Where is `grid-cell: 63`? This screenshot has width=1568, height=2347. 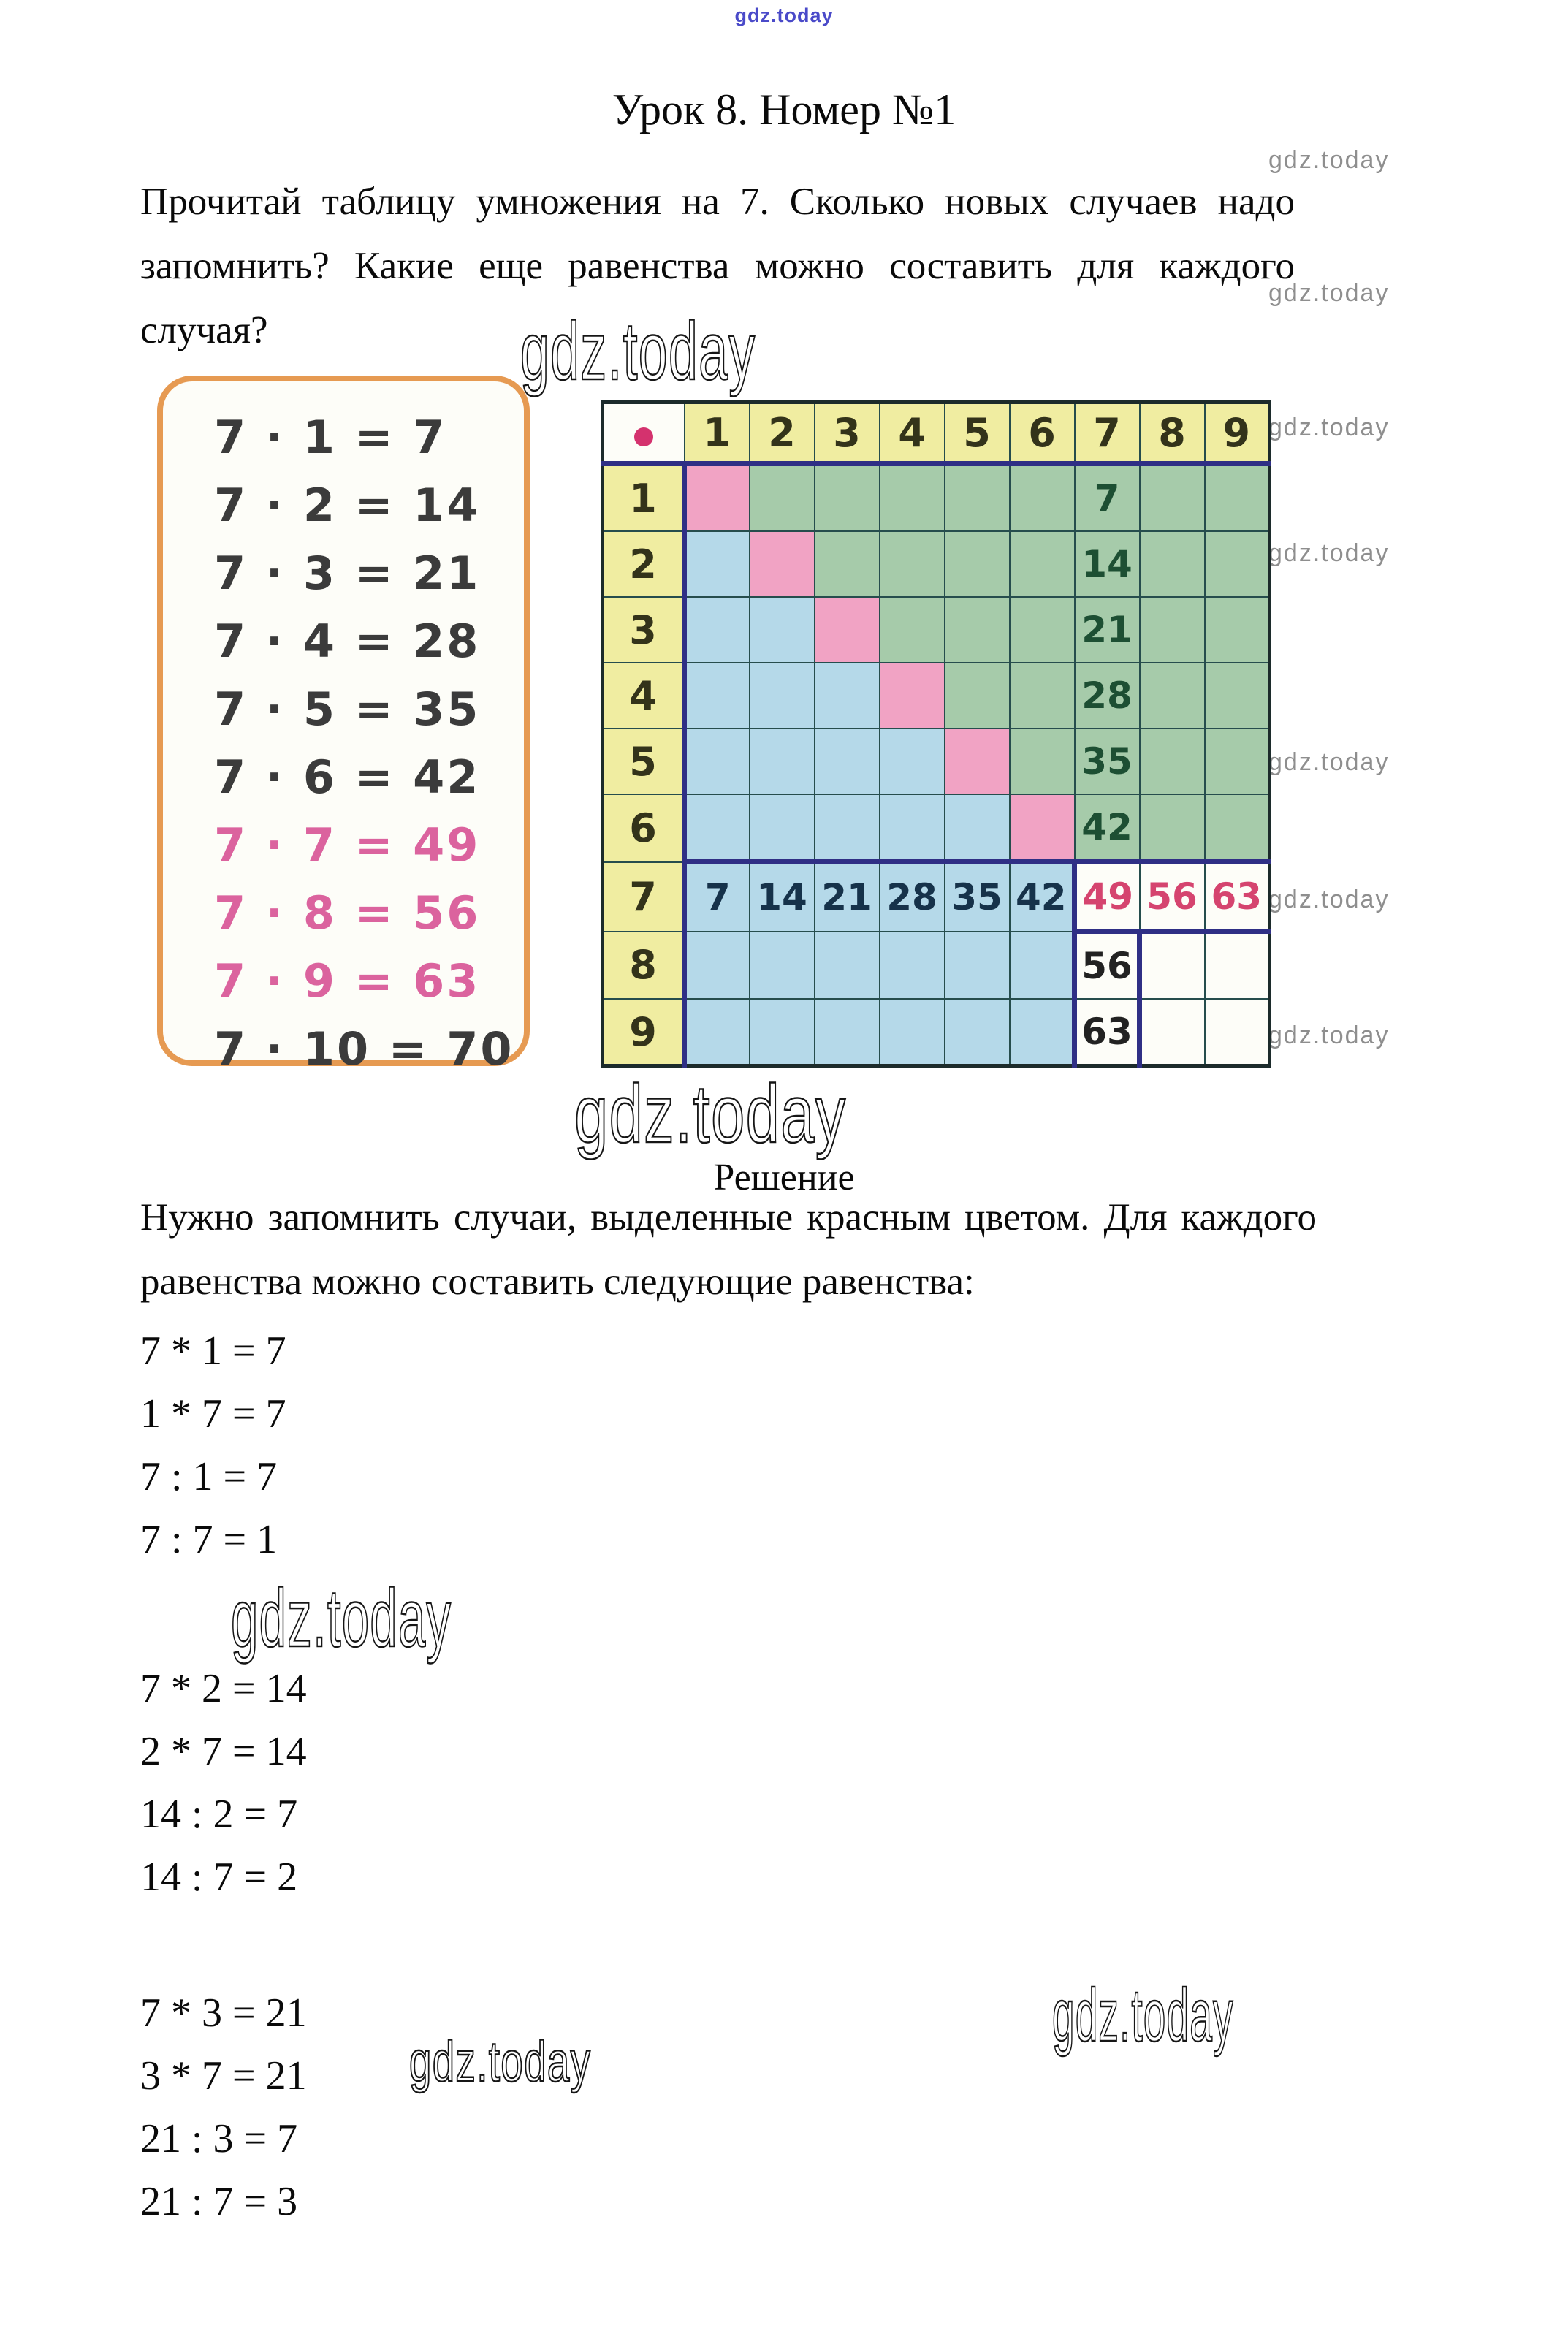
grid-cell: 63 is located at coordinates (1237, 897).